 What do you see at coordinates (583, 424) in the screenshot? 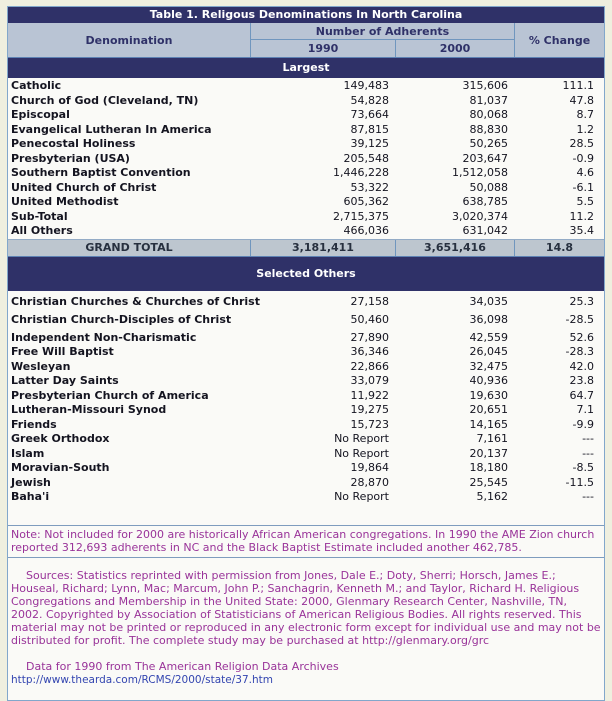
I see `pct-change-cell: -9.9` at bounding box center [583, 424].